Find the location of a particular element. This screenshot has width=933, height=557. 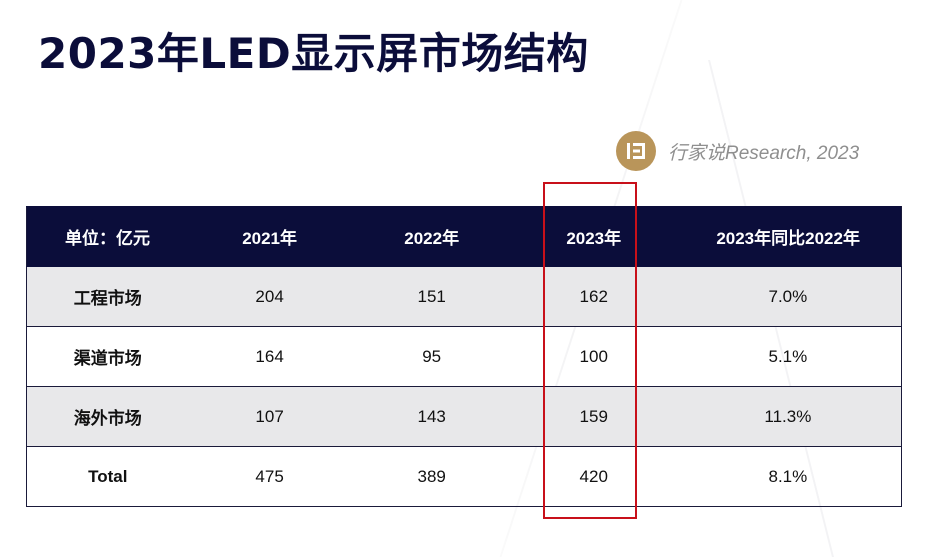

table-row-total: Total 475 389 420 8.1% is located at coordinates (463, 476).